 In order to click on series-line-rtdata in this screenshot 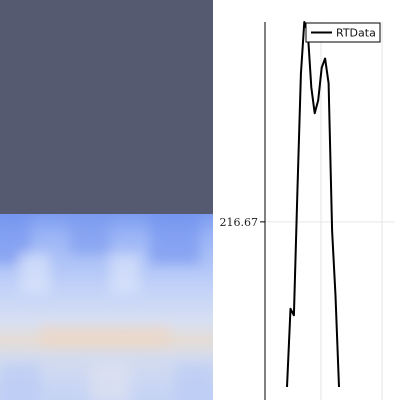, I will do `click(313, 204)`.